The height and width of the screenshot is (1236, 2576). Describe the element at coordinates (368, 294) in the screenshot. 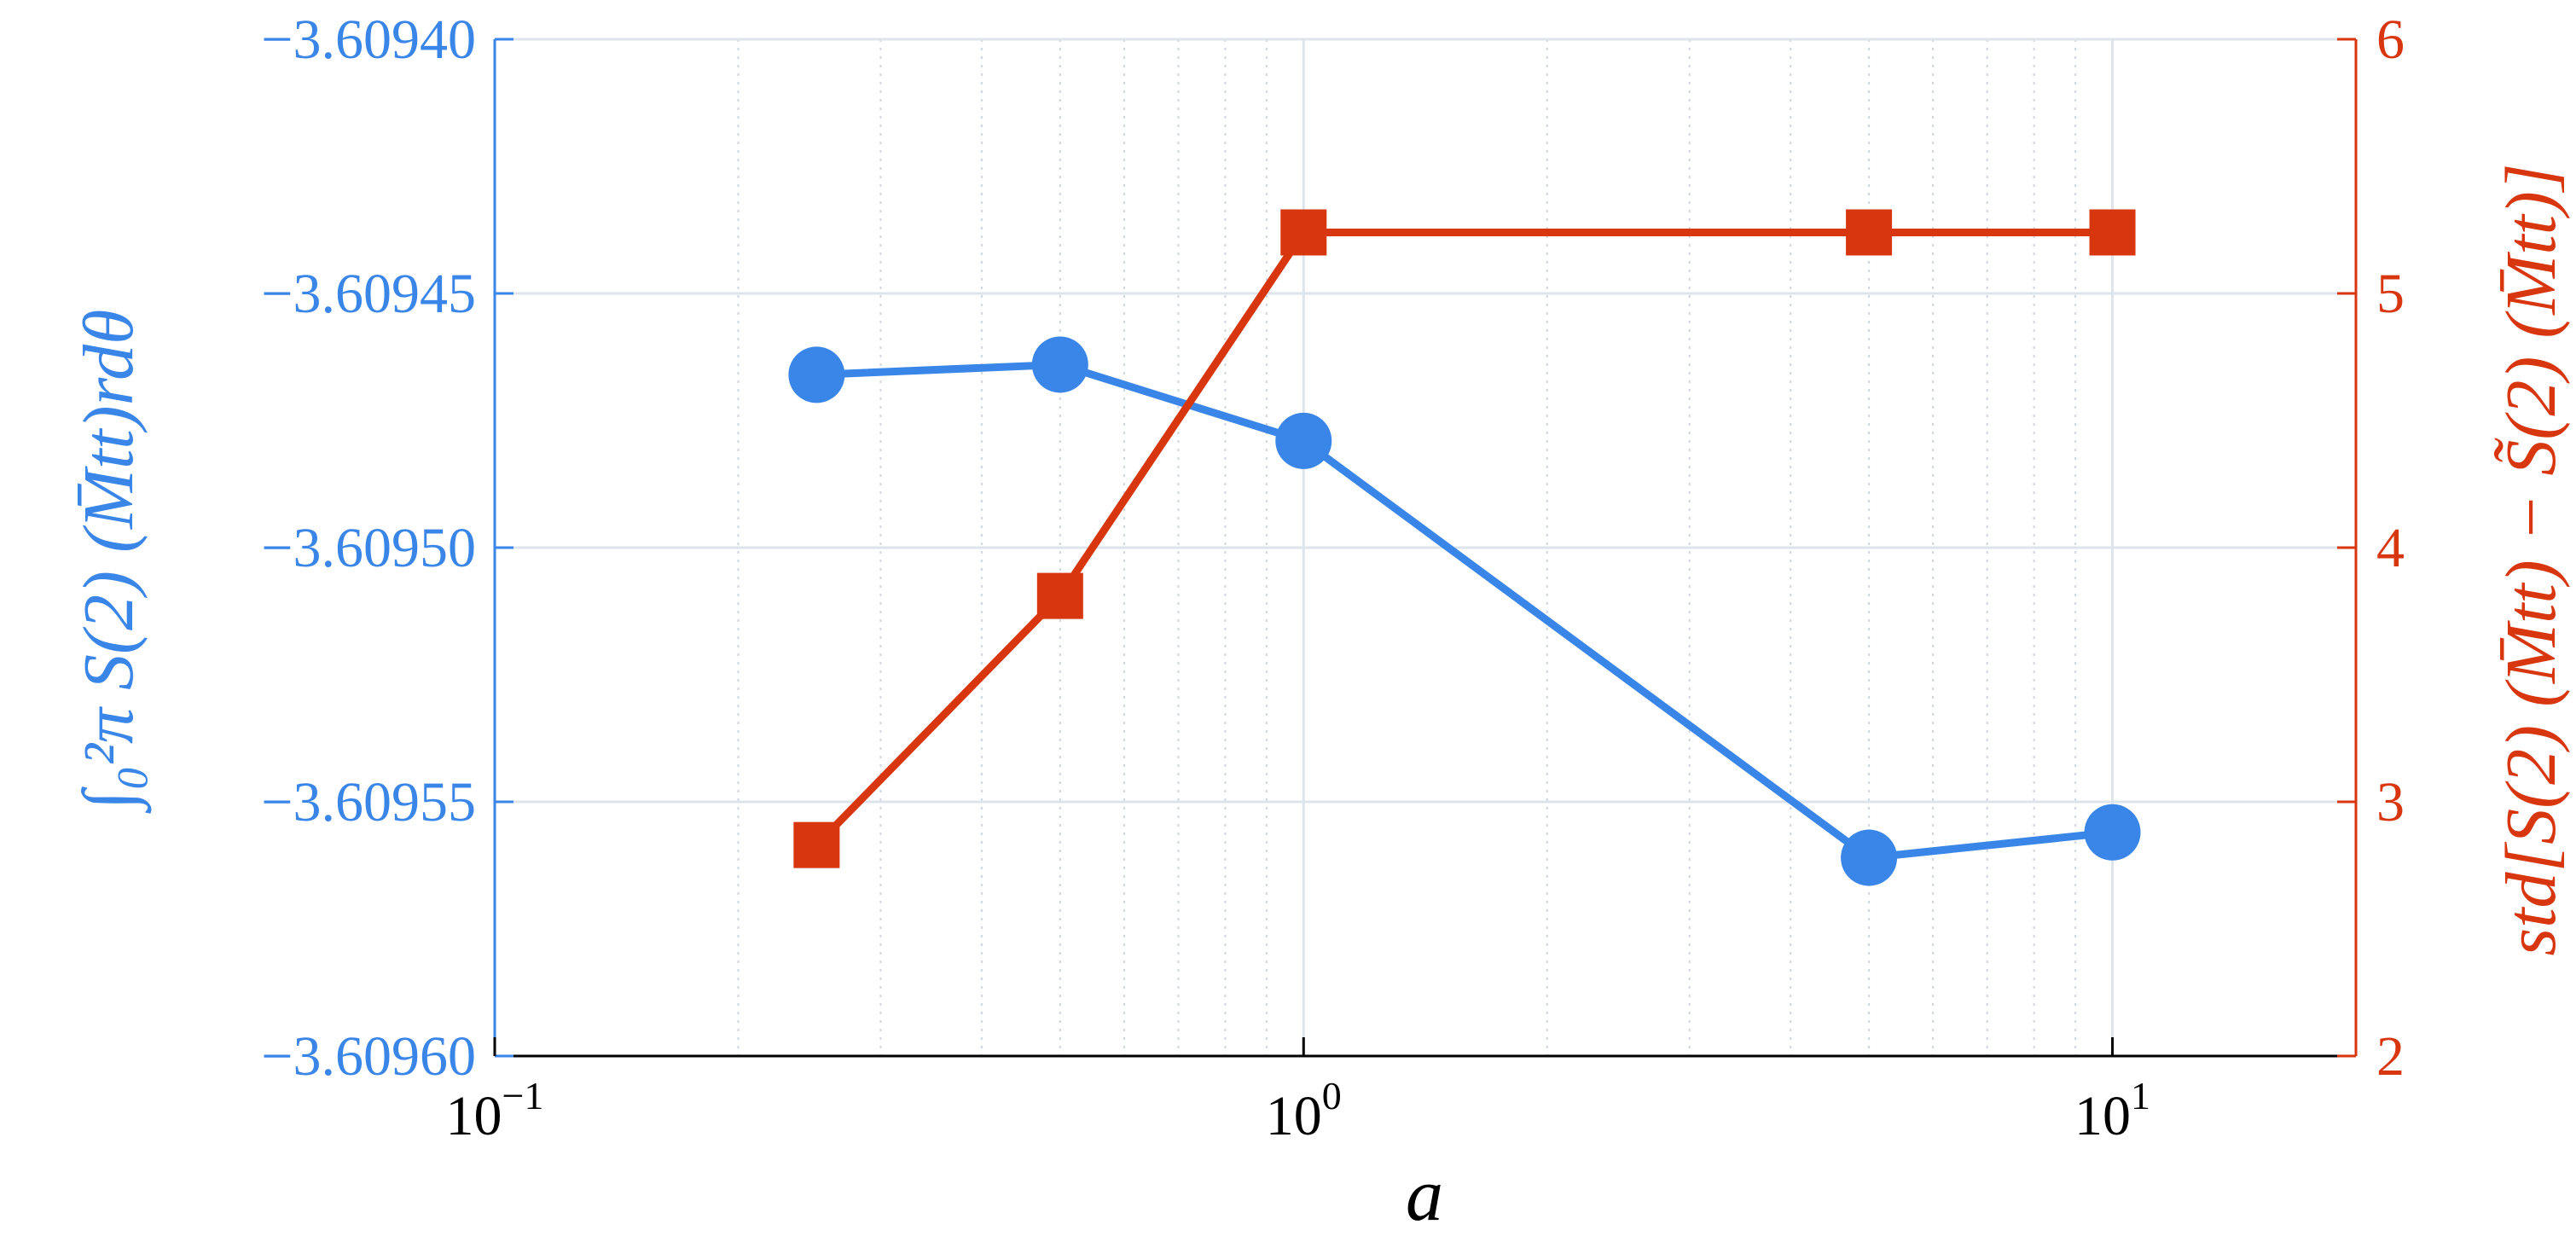

I see `left-y-tick-label: −3.60945` at that location.